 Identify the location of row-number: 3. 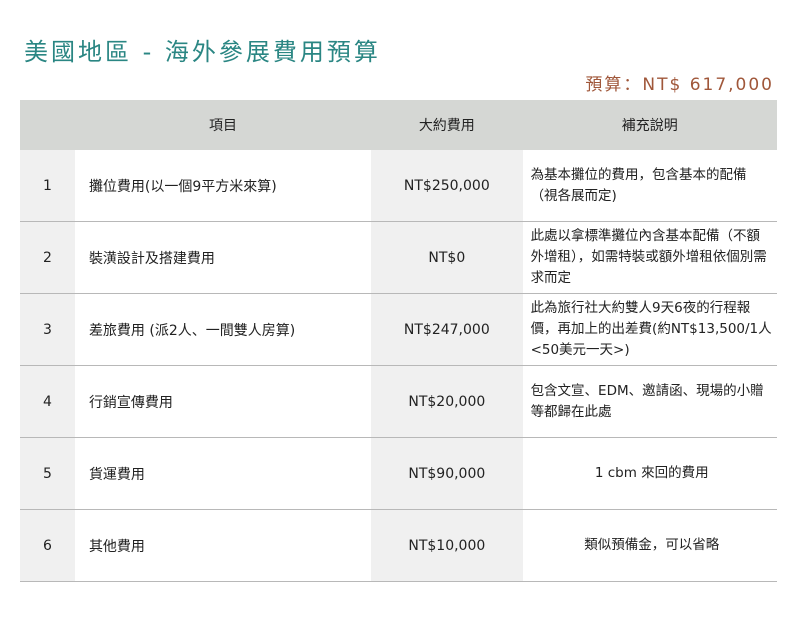
(47, 329).